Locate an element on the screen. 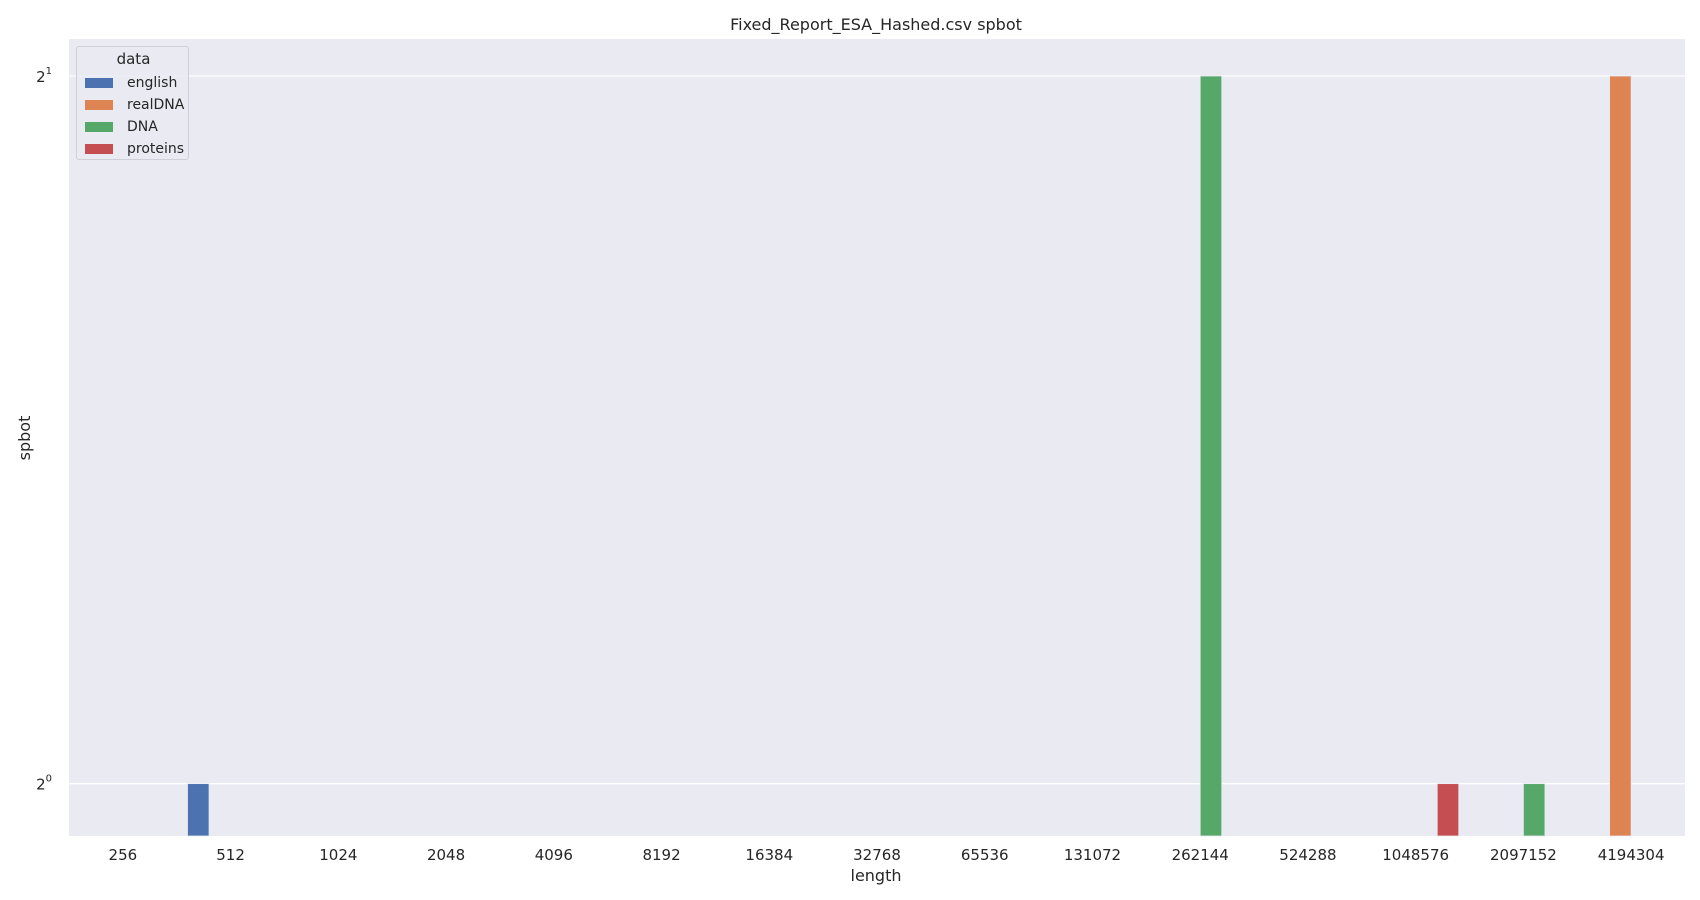  bar-proteins is located at coordinates (1448, 810).